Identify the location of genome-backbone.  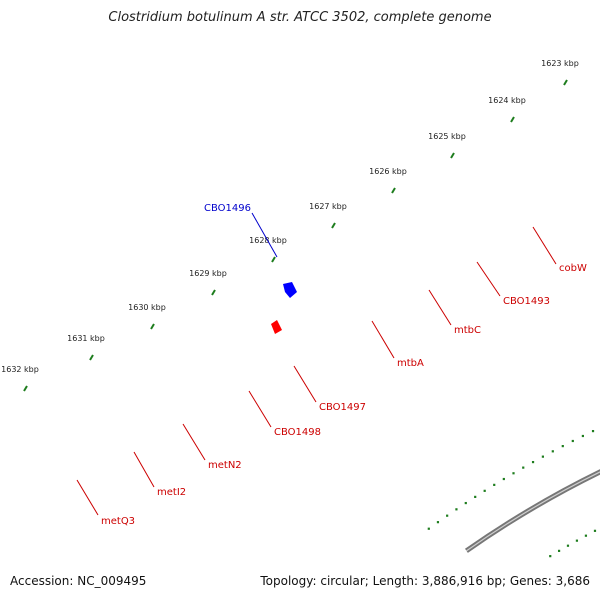
(532, 511).